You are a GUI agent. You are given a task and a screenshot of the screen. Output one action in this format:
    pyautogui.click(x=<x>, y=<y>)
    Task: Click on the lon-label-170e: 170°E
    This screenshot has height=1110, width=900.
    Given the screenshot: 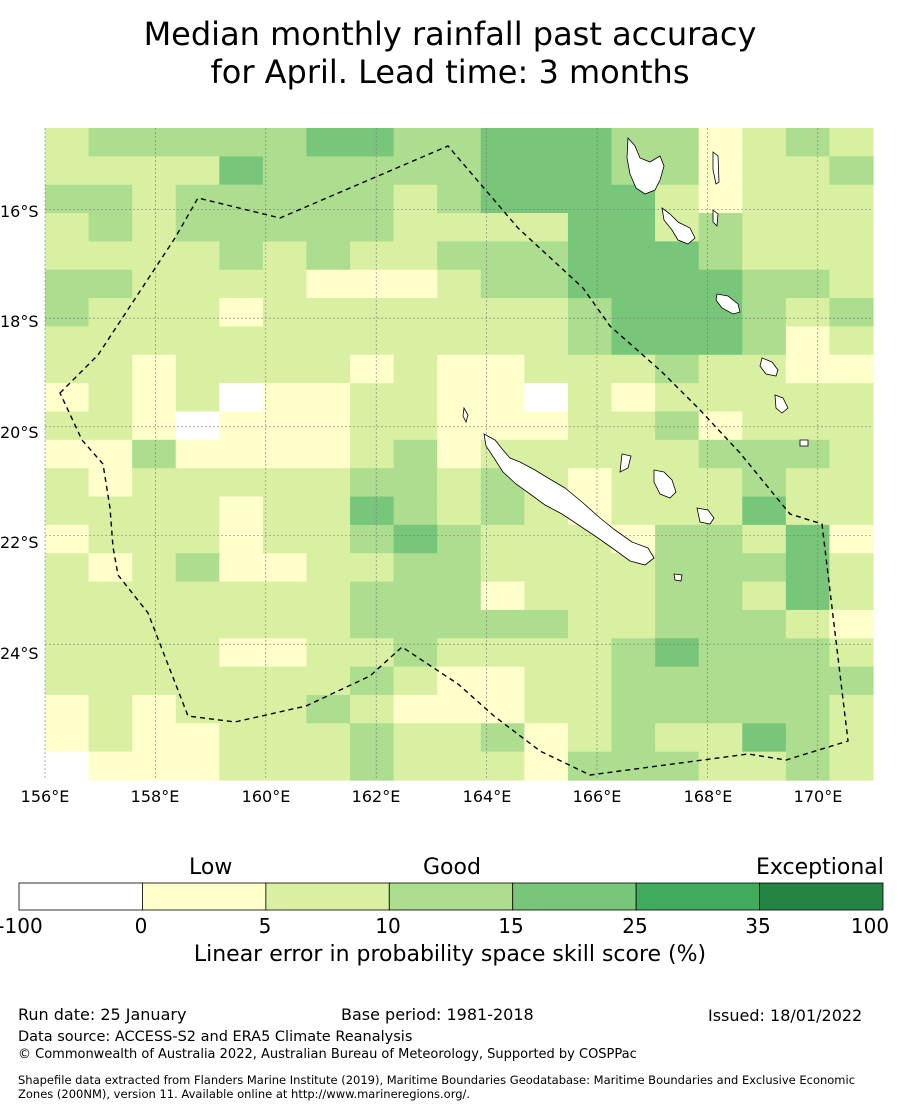 What is the action you would take?
    pyautogui.click(x=818, y=796)
    